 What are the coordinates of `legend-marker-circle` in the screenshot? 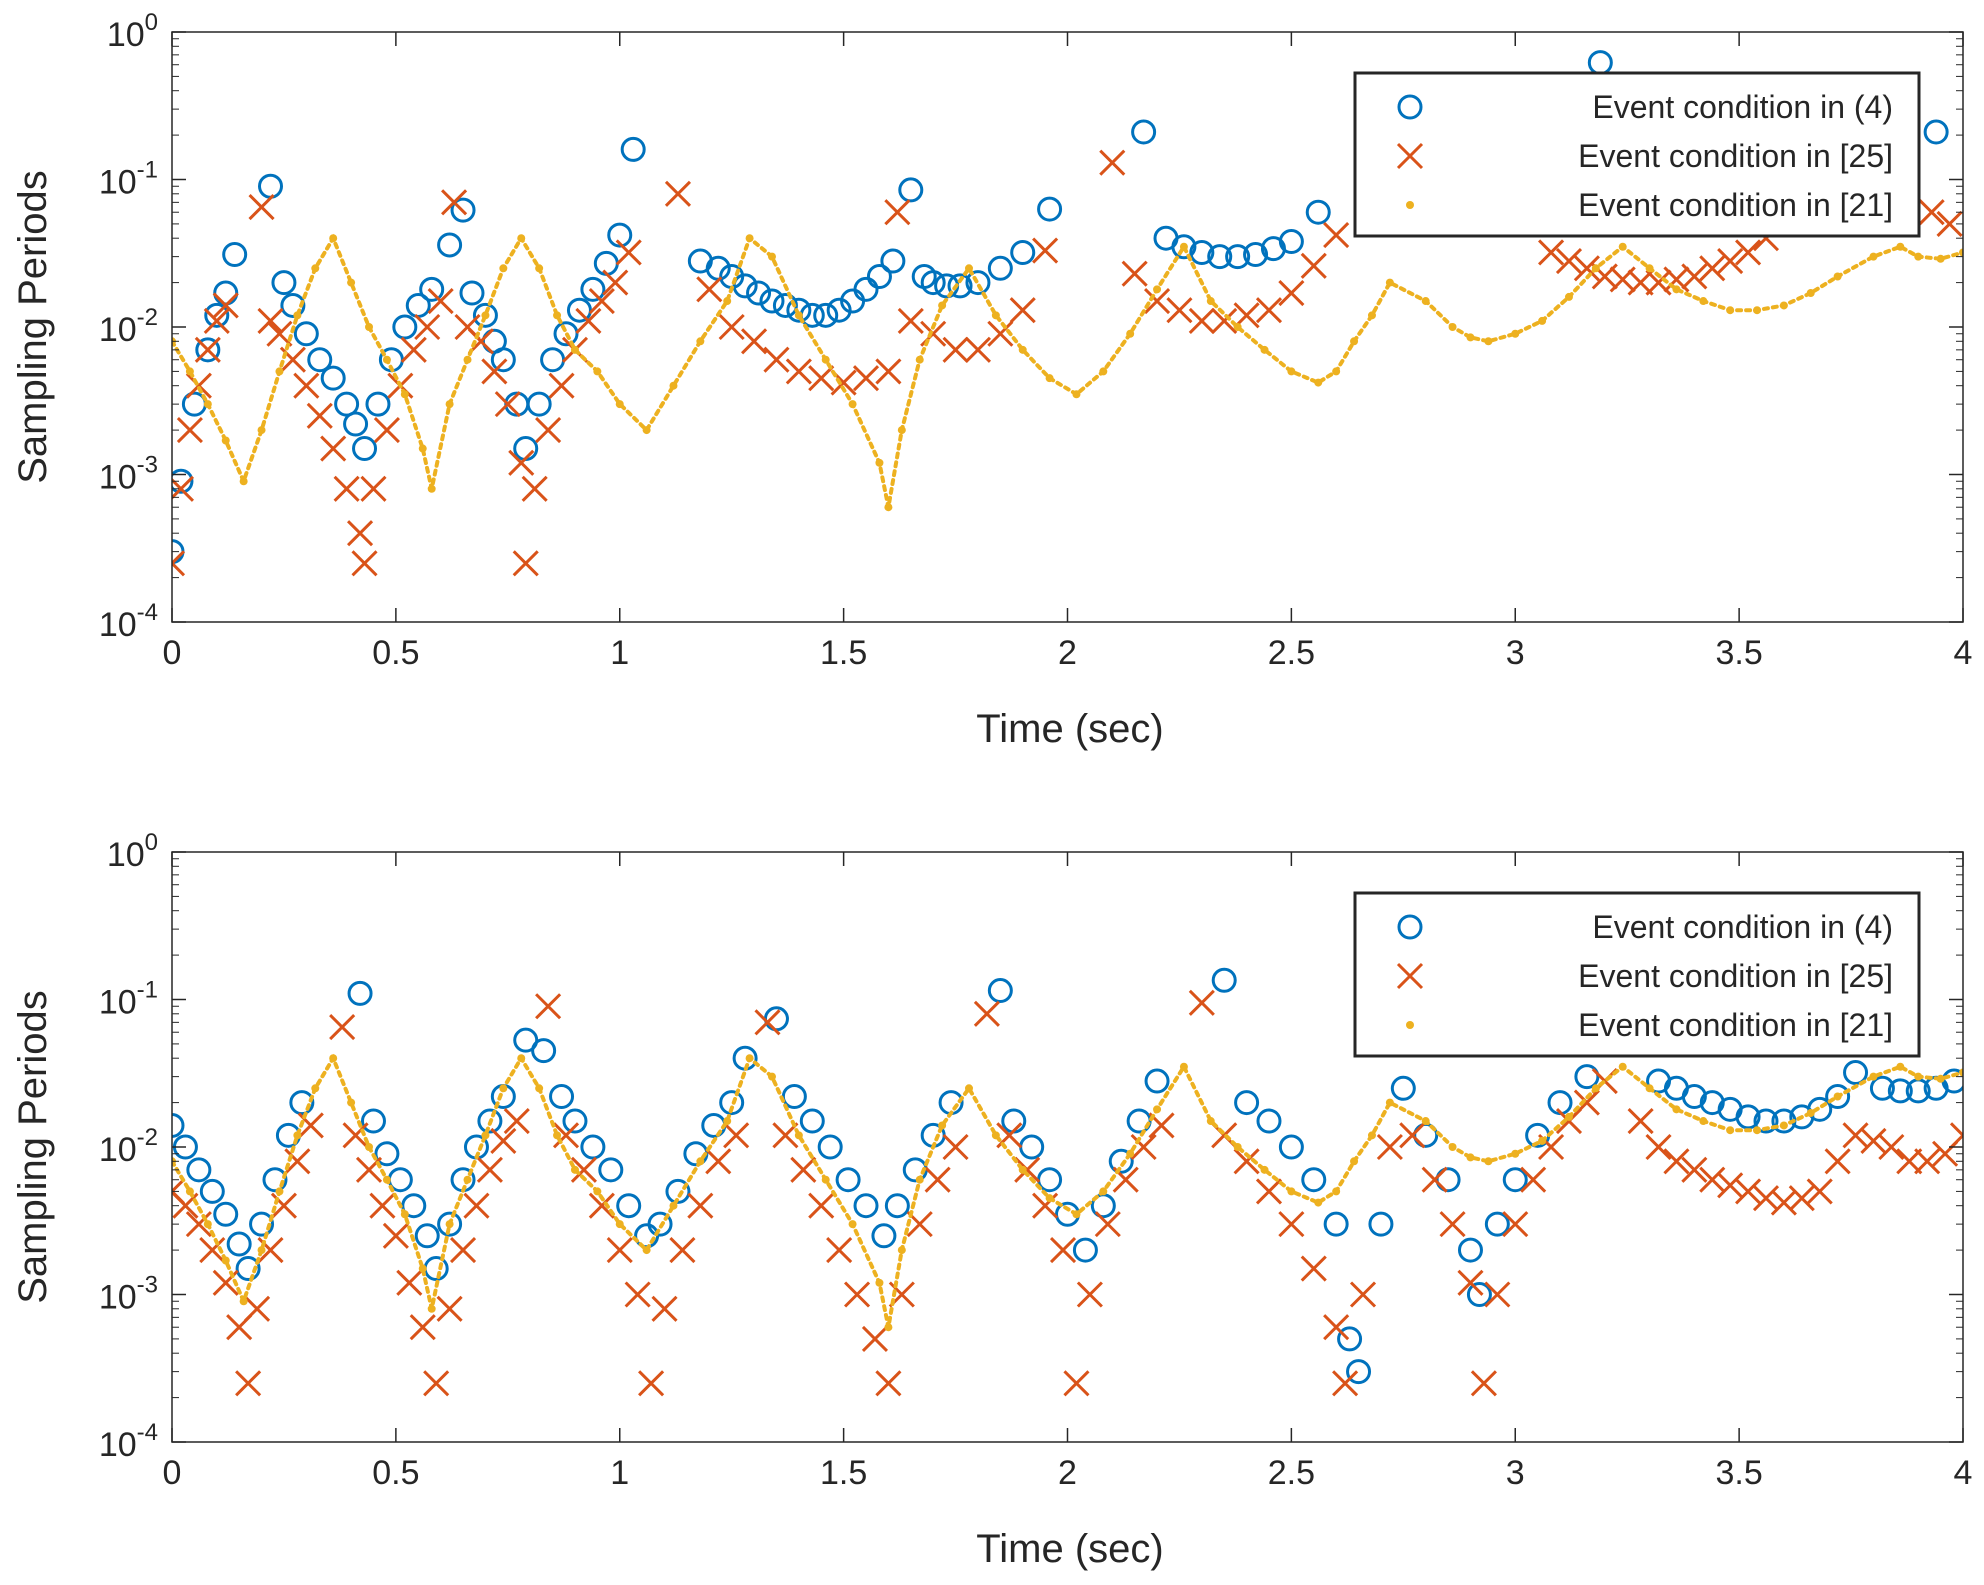 It's located at (1410, 107).